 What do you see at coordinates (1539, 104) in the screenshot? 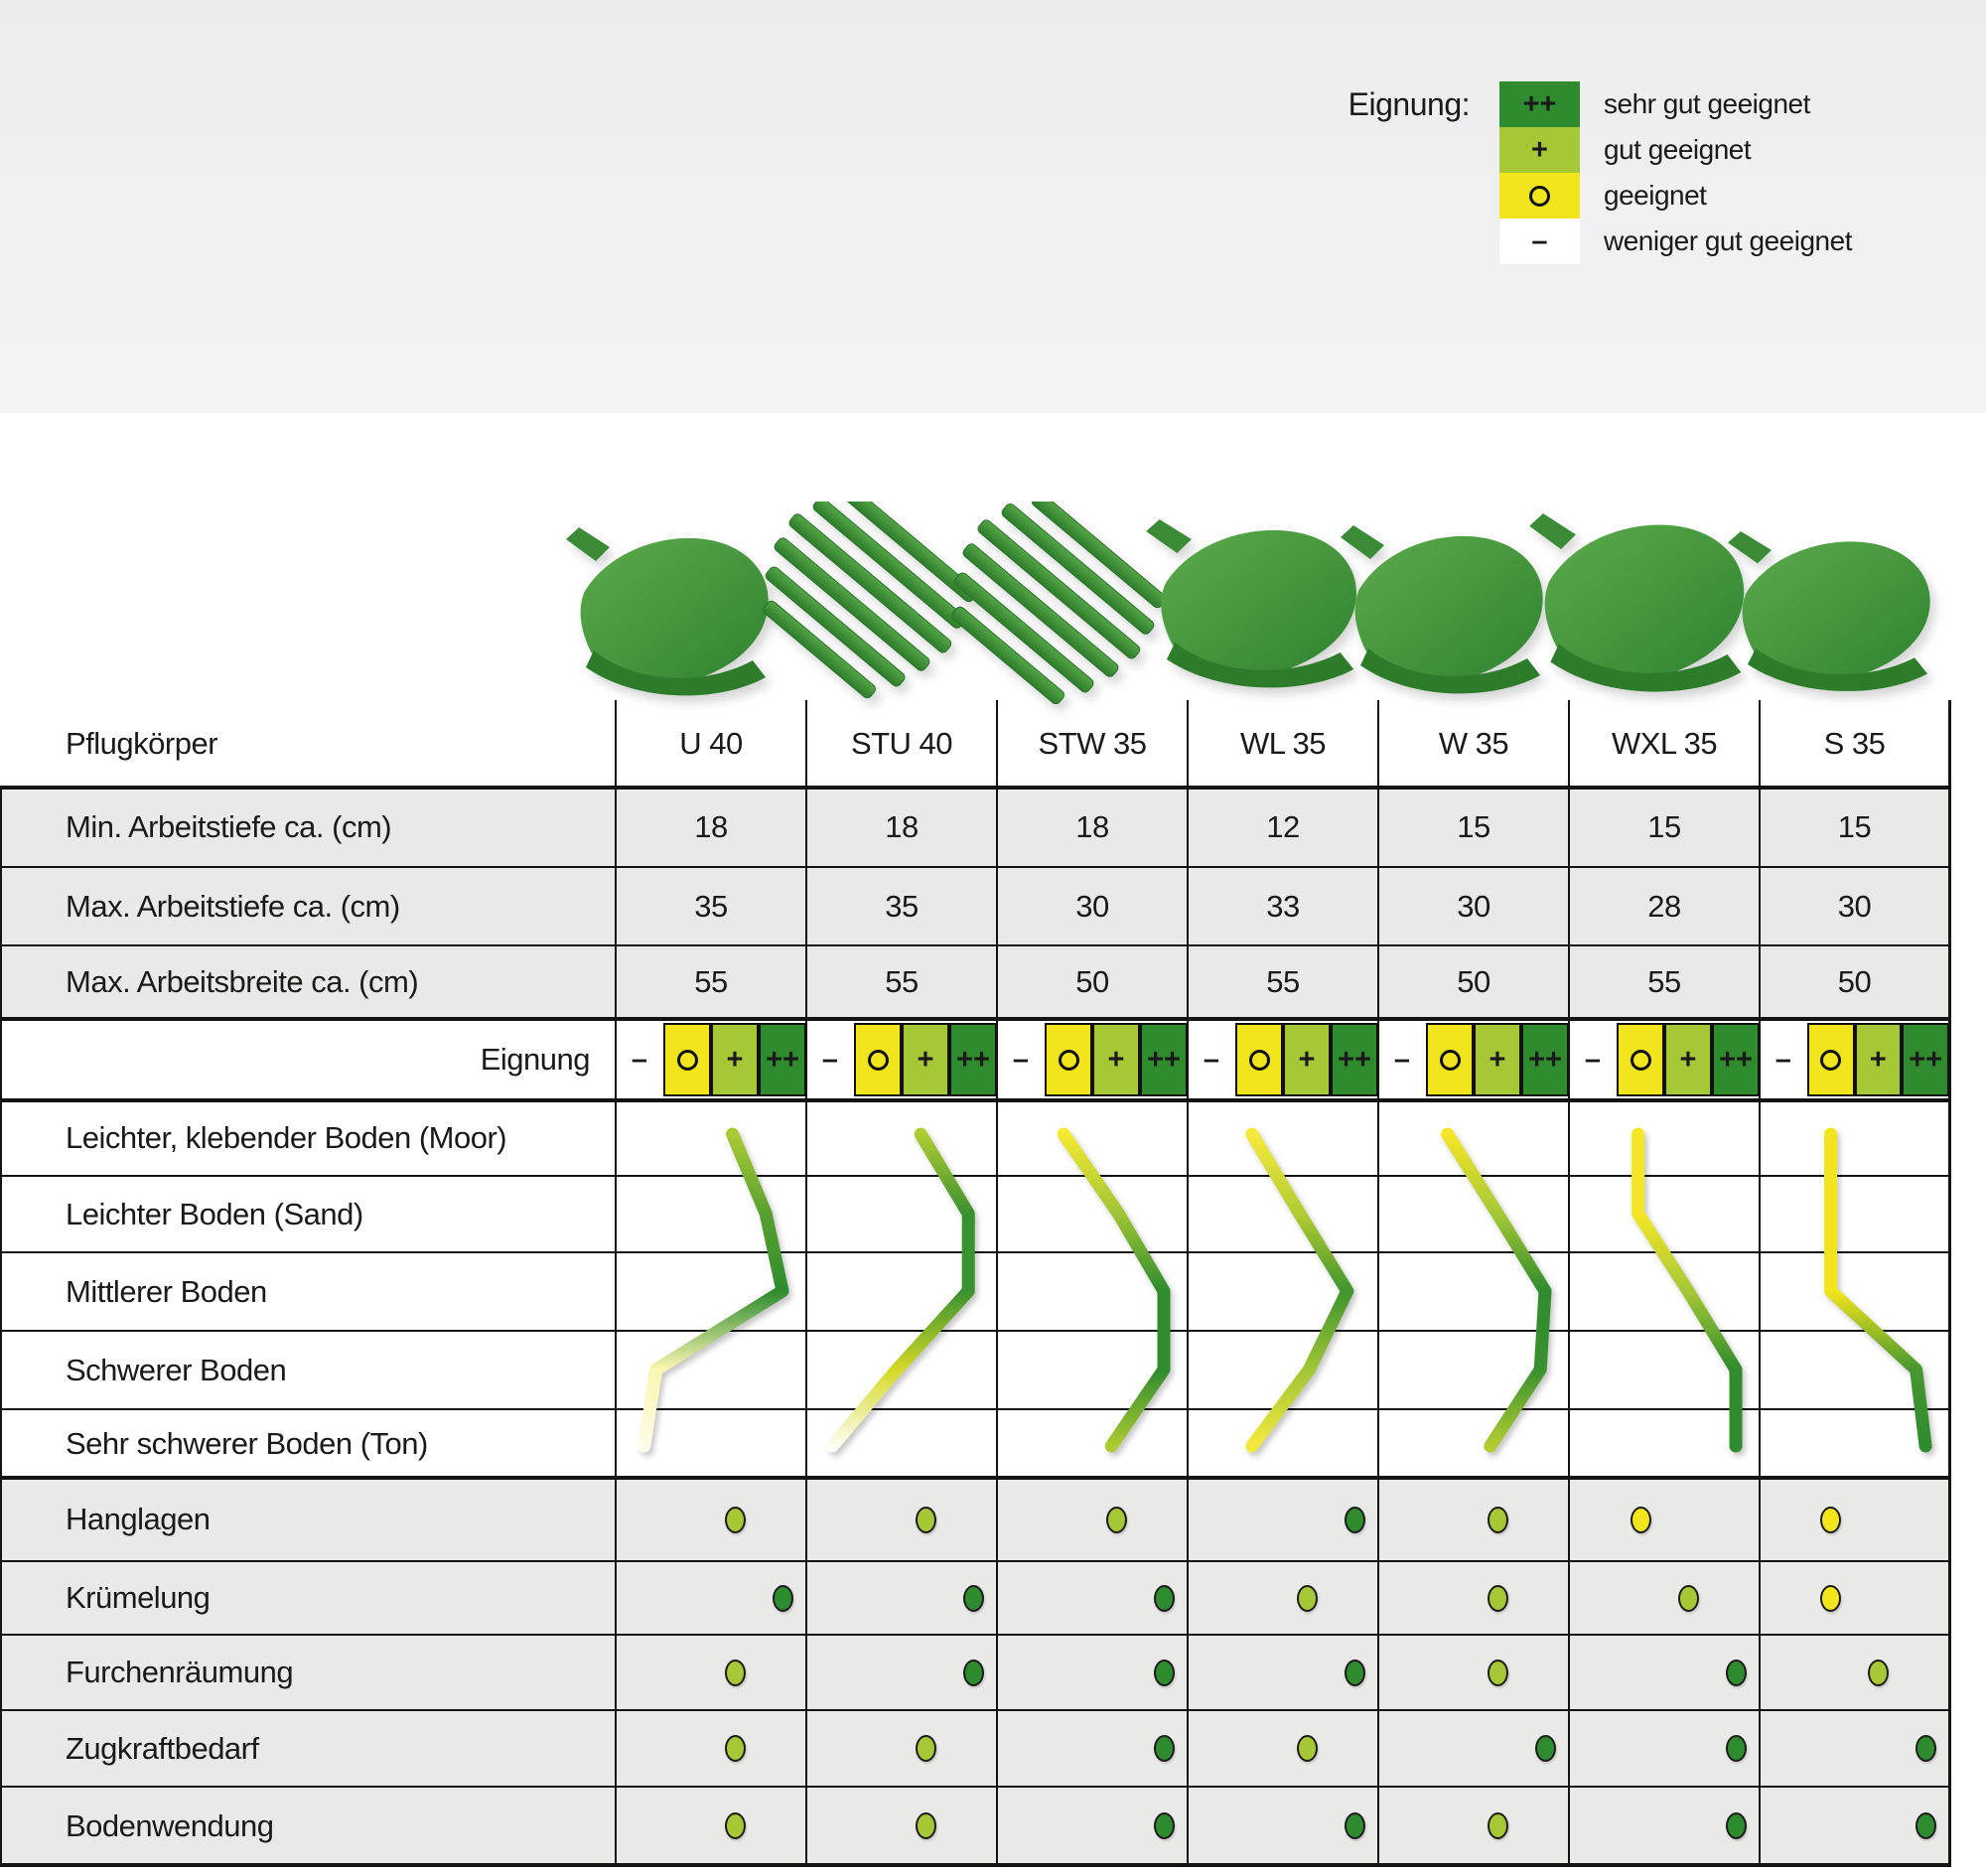
I see `legend-symbol: ++` at bounding box center [1539, 104].